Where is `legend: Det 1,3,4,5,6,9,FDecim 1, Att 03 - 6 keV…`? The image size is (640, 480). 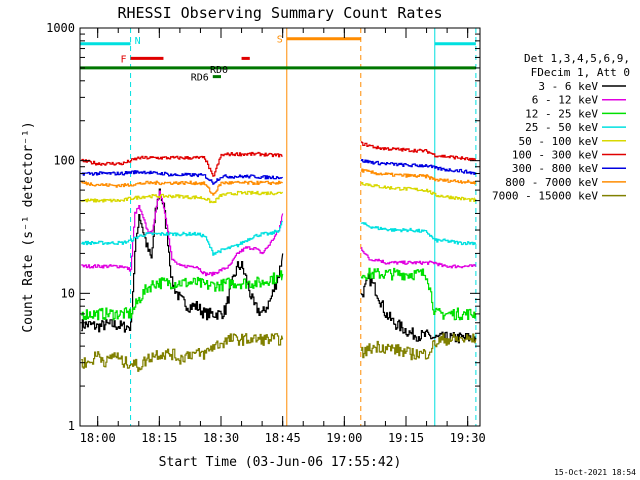 legend: Det 1,3,4,5,6,9,FDecim 1, Att 03 - 6 keV… is located at coordinates (561, 127).